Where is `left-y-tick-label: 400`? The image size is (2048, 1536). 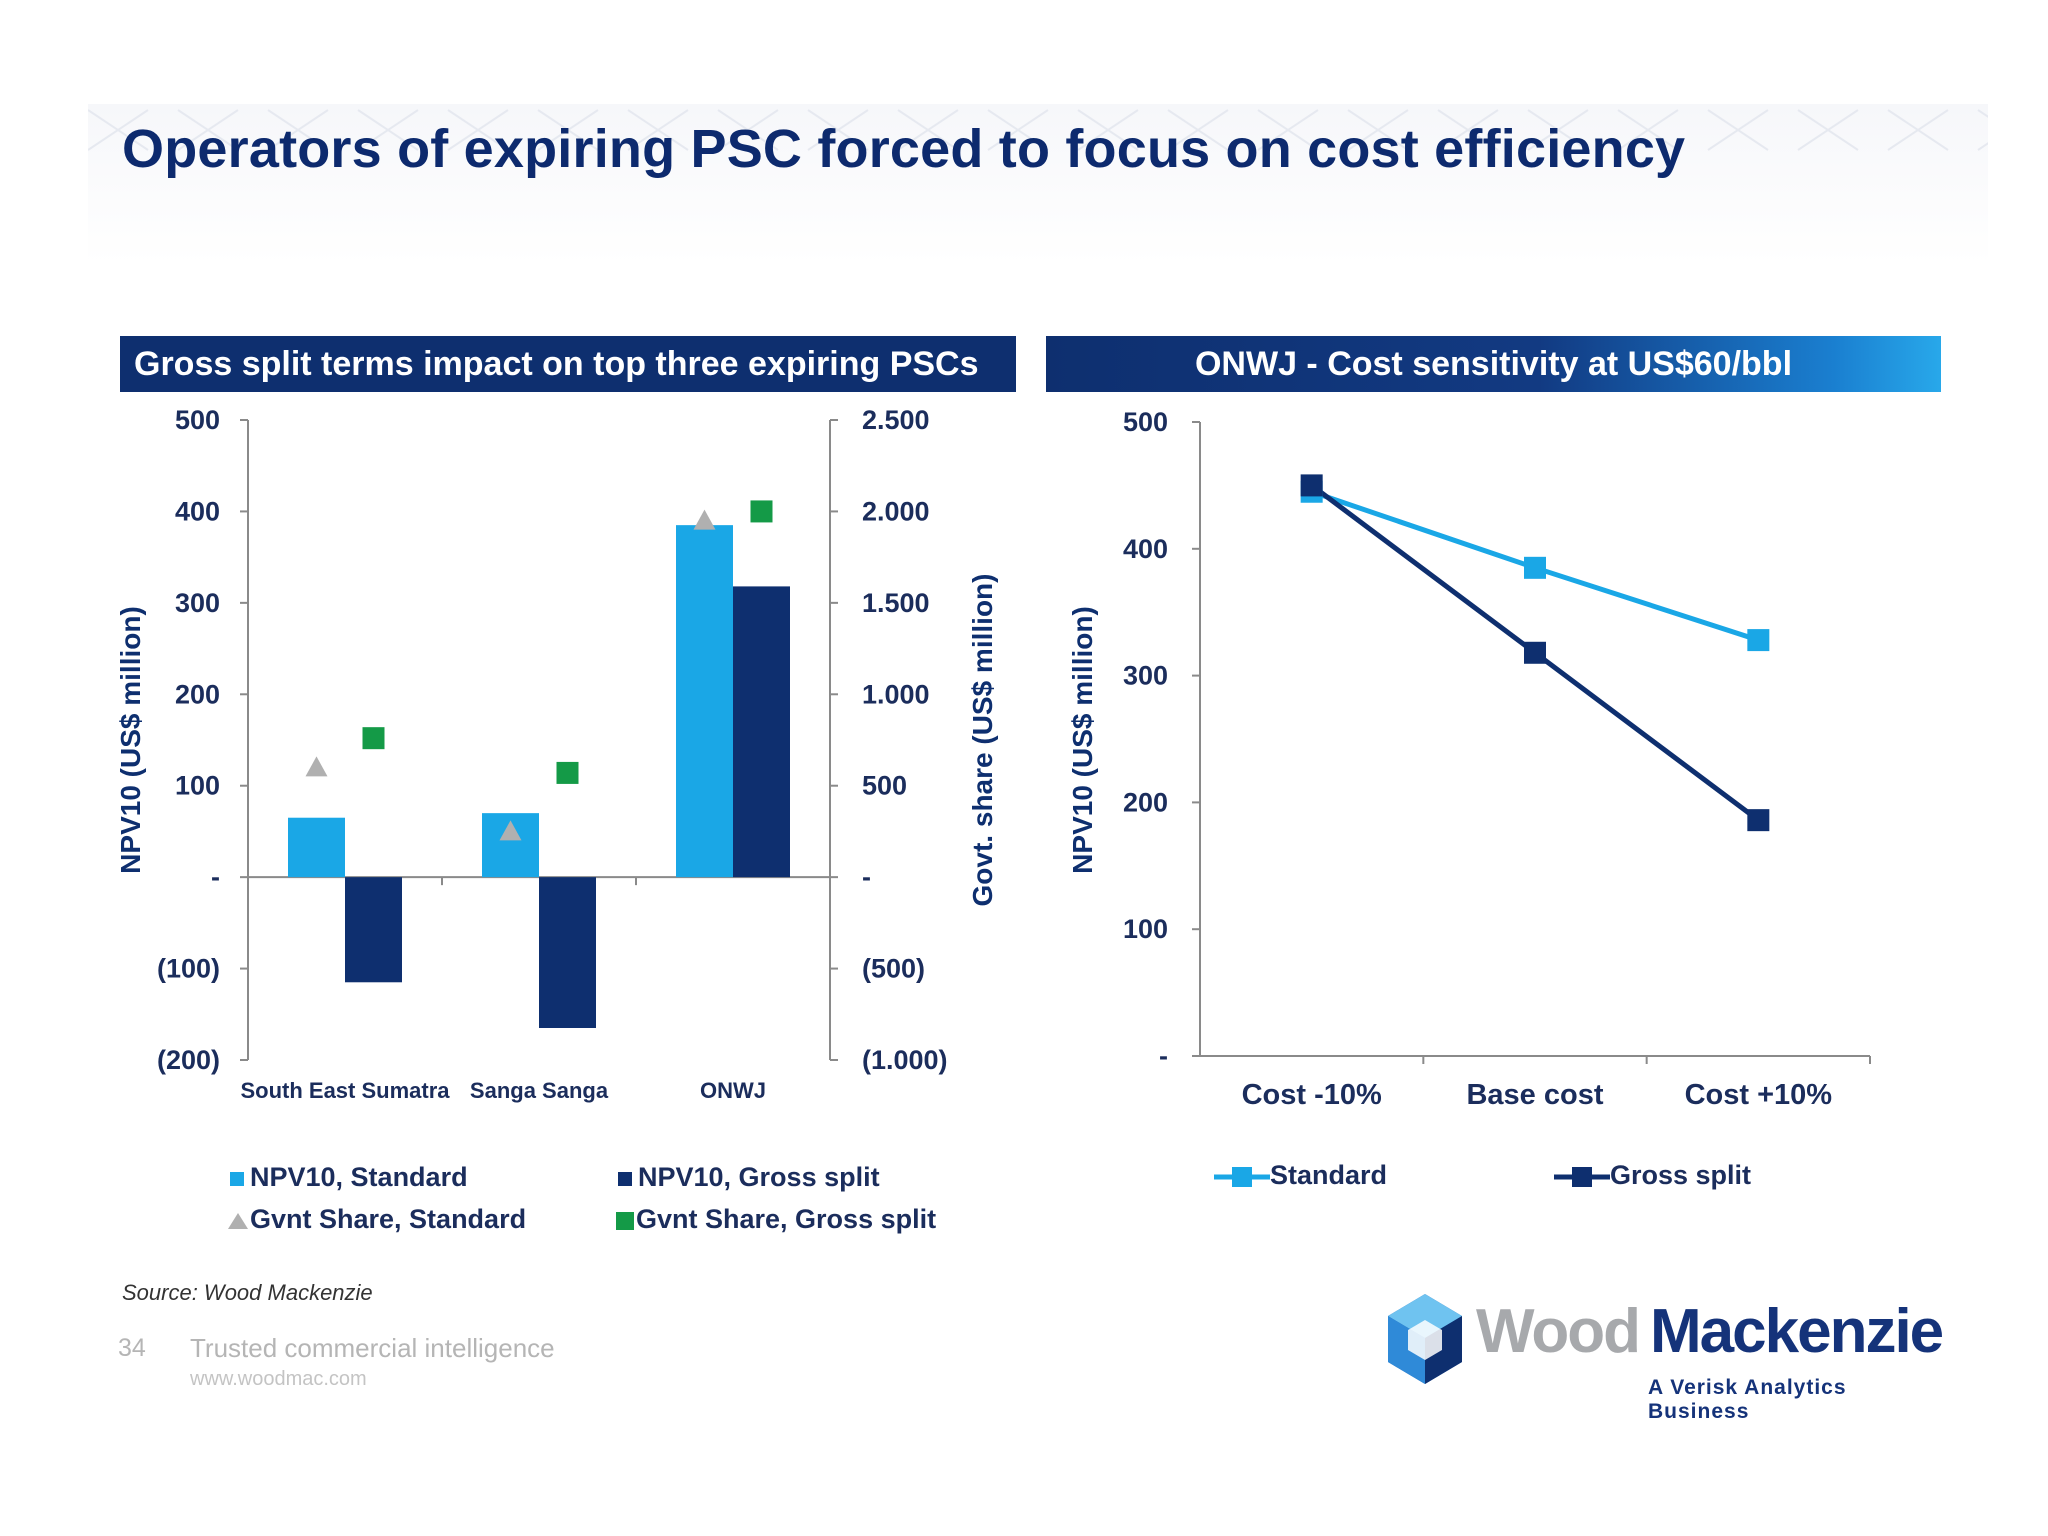
left-y-tick-label: 400 is located at coordinates (197, 511).